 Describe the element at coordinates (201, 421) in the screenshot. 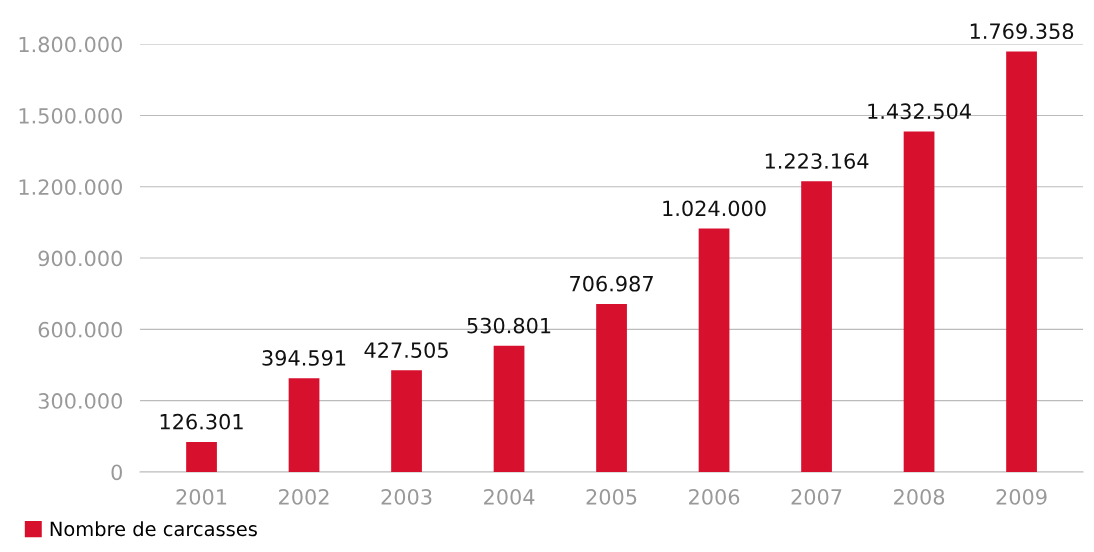

I see `data-label: 126.301` at that location.